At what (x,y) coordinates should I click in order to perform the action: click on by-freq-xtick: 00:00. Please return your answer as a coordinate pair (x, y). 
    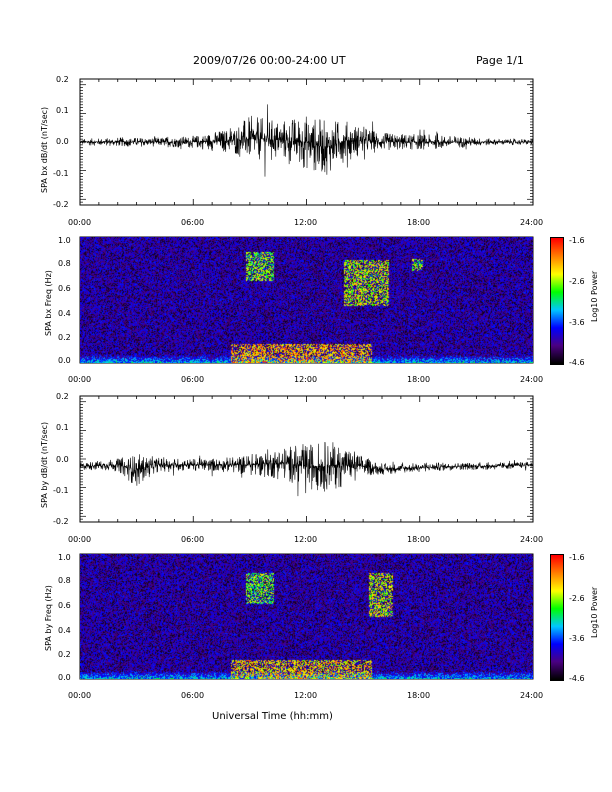
    Looking at the image, I should click on (80, 695).